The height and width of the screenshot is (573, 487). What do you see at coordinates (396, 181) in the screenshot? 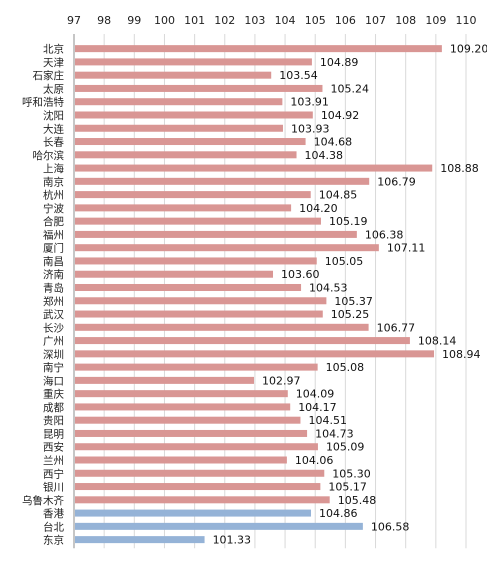
I see `data-label: 106.79` at bounding box center [396, 181].